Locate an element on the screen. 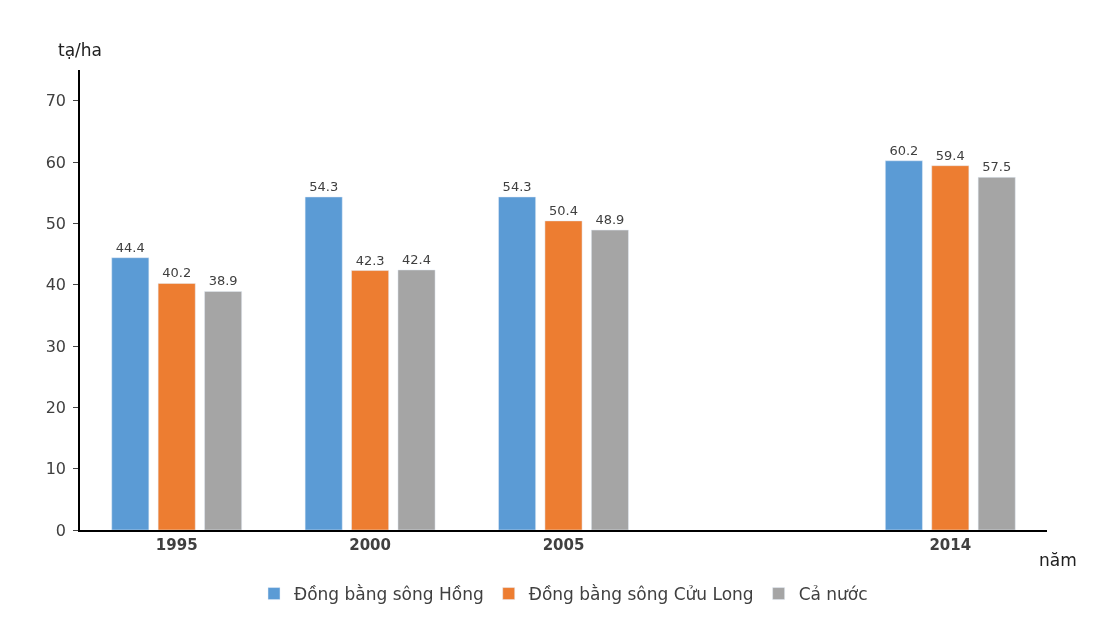 Image resolution: width=1107 pixels, height=630 pixels. data-label: 48.9 is located at coordinates (610, 220).